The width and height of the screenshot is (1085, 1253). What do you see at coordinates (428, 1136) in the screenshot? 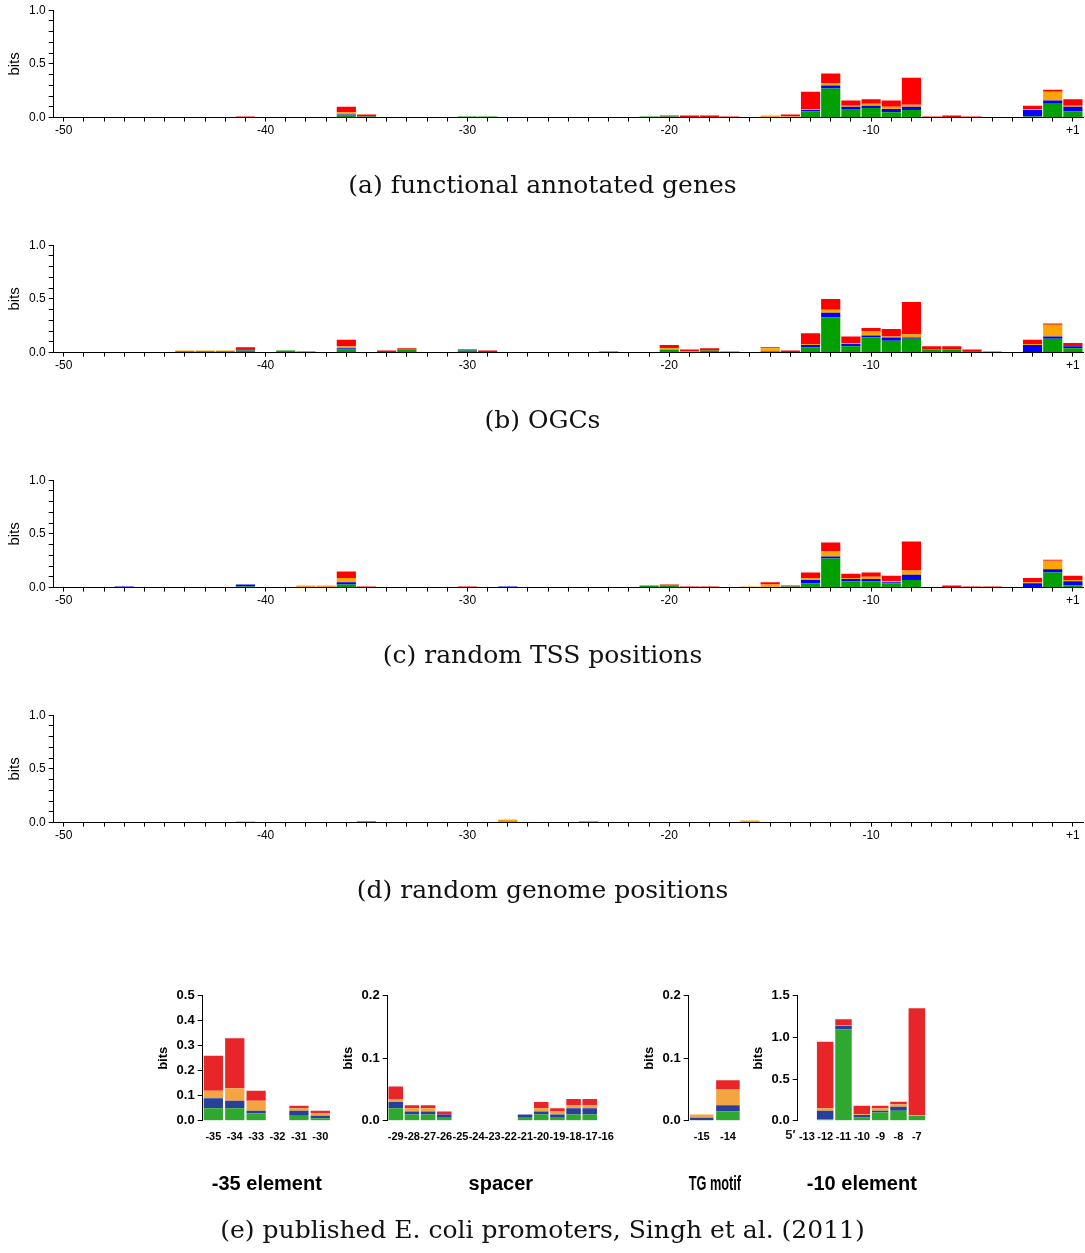
I see `x-tick-label: -27` at bounding box center [428, 1136].